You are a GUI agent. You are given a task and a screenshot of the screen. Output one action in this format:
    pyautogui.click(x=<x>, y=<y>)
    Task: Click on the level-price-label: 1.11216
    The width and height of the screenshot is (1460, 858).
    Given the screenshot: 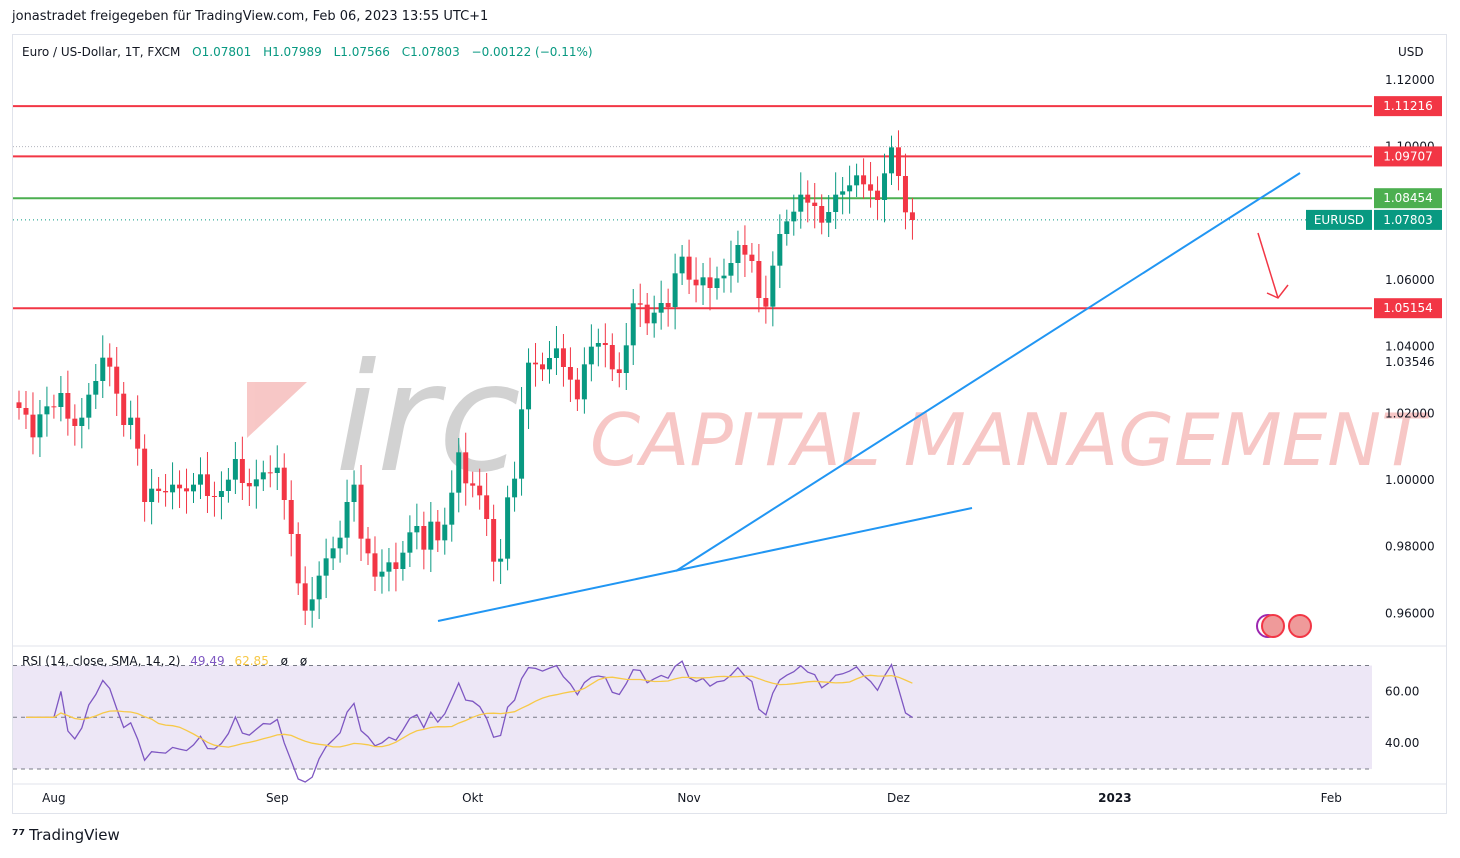 What is the action you would take?
    pyautogui.click(x=1408, y=106)
    